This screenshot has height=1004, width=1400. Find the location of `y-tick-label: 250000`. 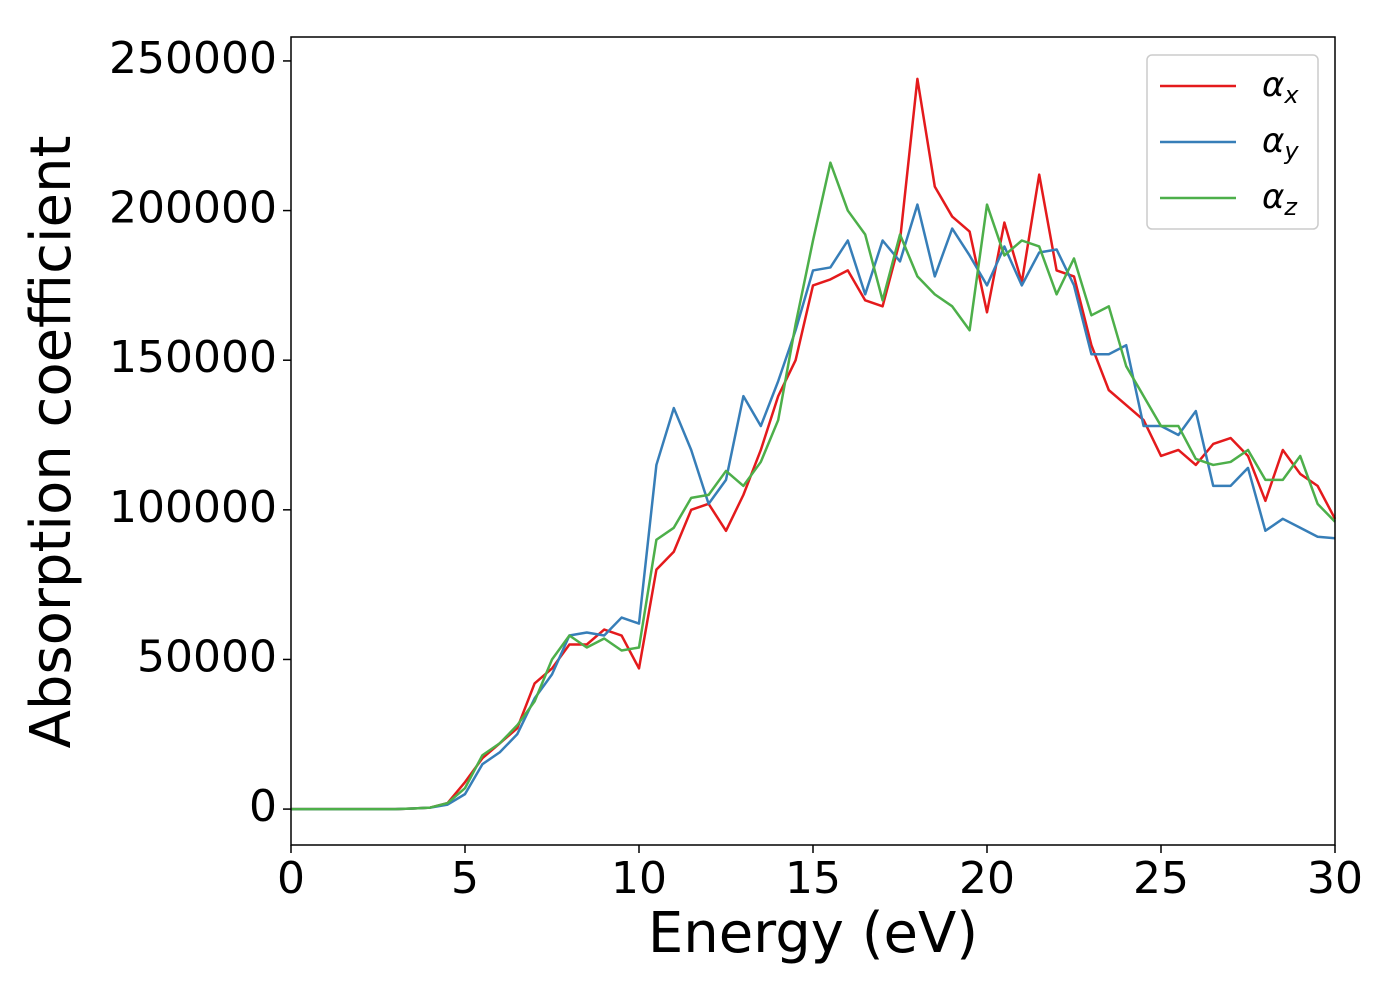

y-tick-label: 250000 is located at coordinates (193, 58).